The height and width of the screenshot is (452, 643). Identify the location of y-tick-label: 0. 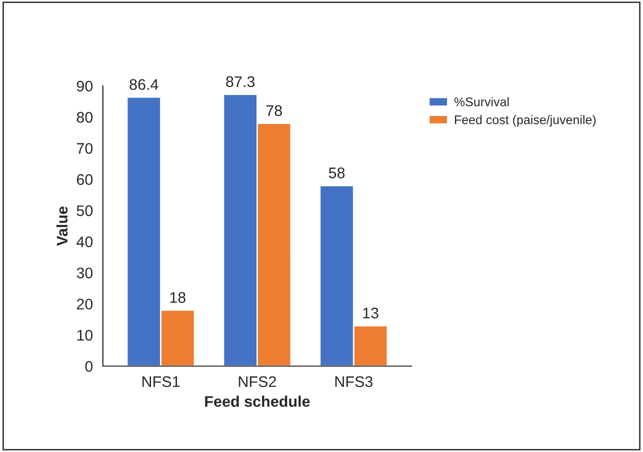
(89, 366).